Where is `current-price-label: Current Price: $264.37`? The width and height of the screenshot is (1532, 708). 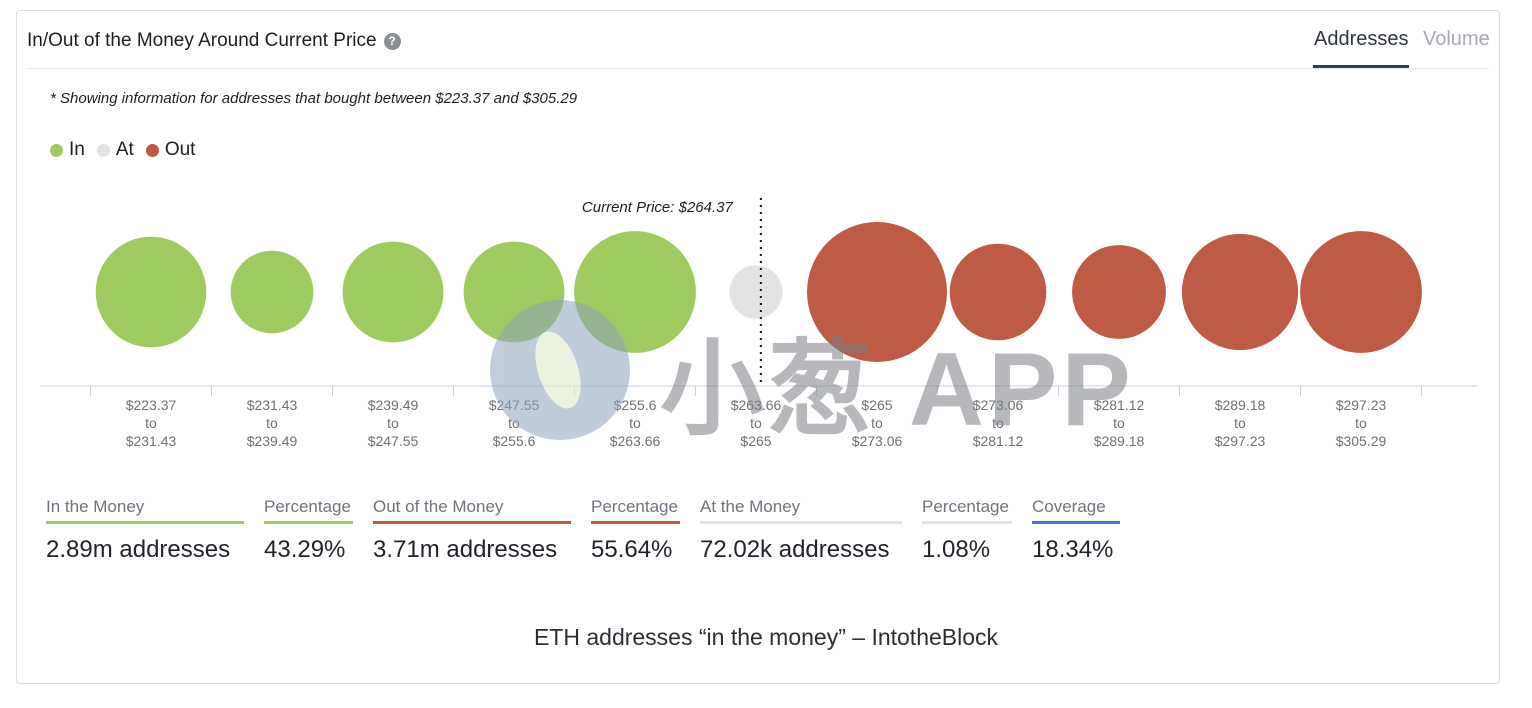
current-price-label: Current Price: $264.37 is located at coordinates (658, 207).